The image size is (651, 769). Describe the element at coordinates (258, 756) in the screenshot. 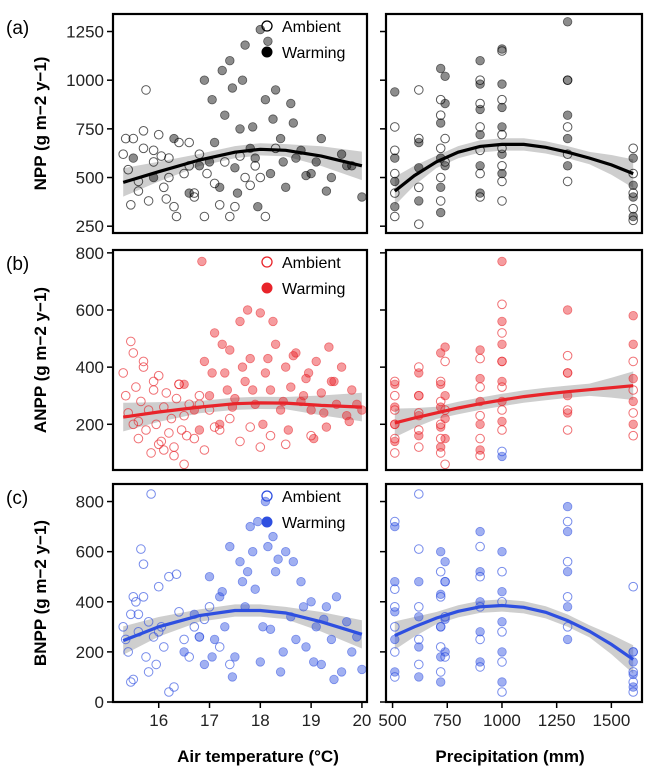

I see `x-axis-label-temperature: Air temperature (°C)` at that location.